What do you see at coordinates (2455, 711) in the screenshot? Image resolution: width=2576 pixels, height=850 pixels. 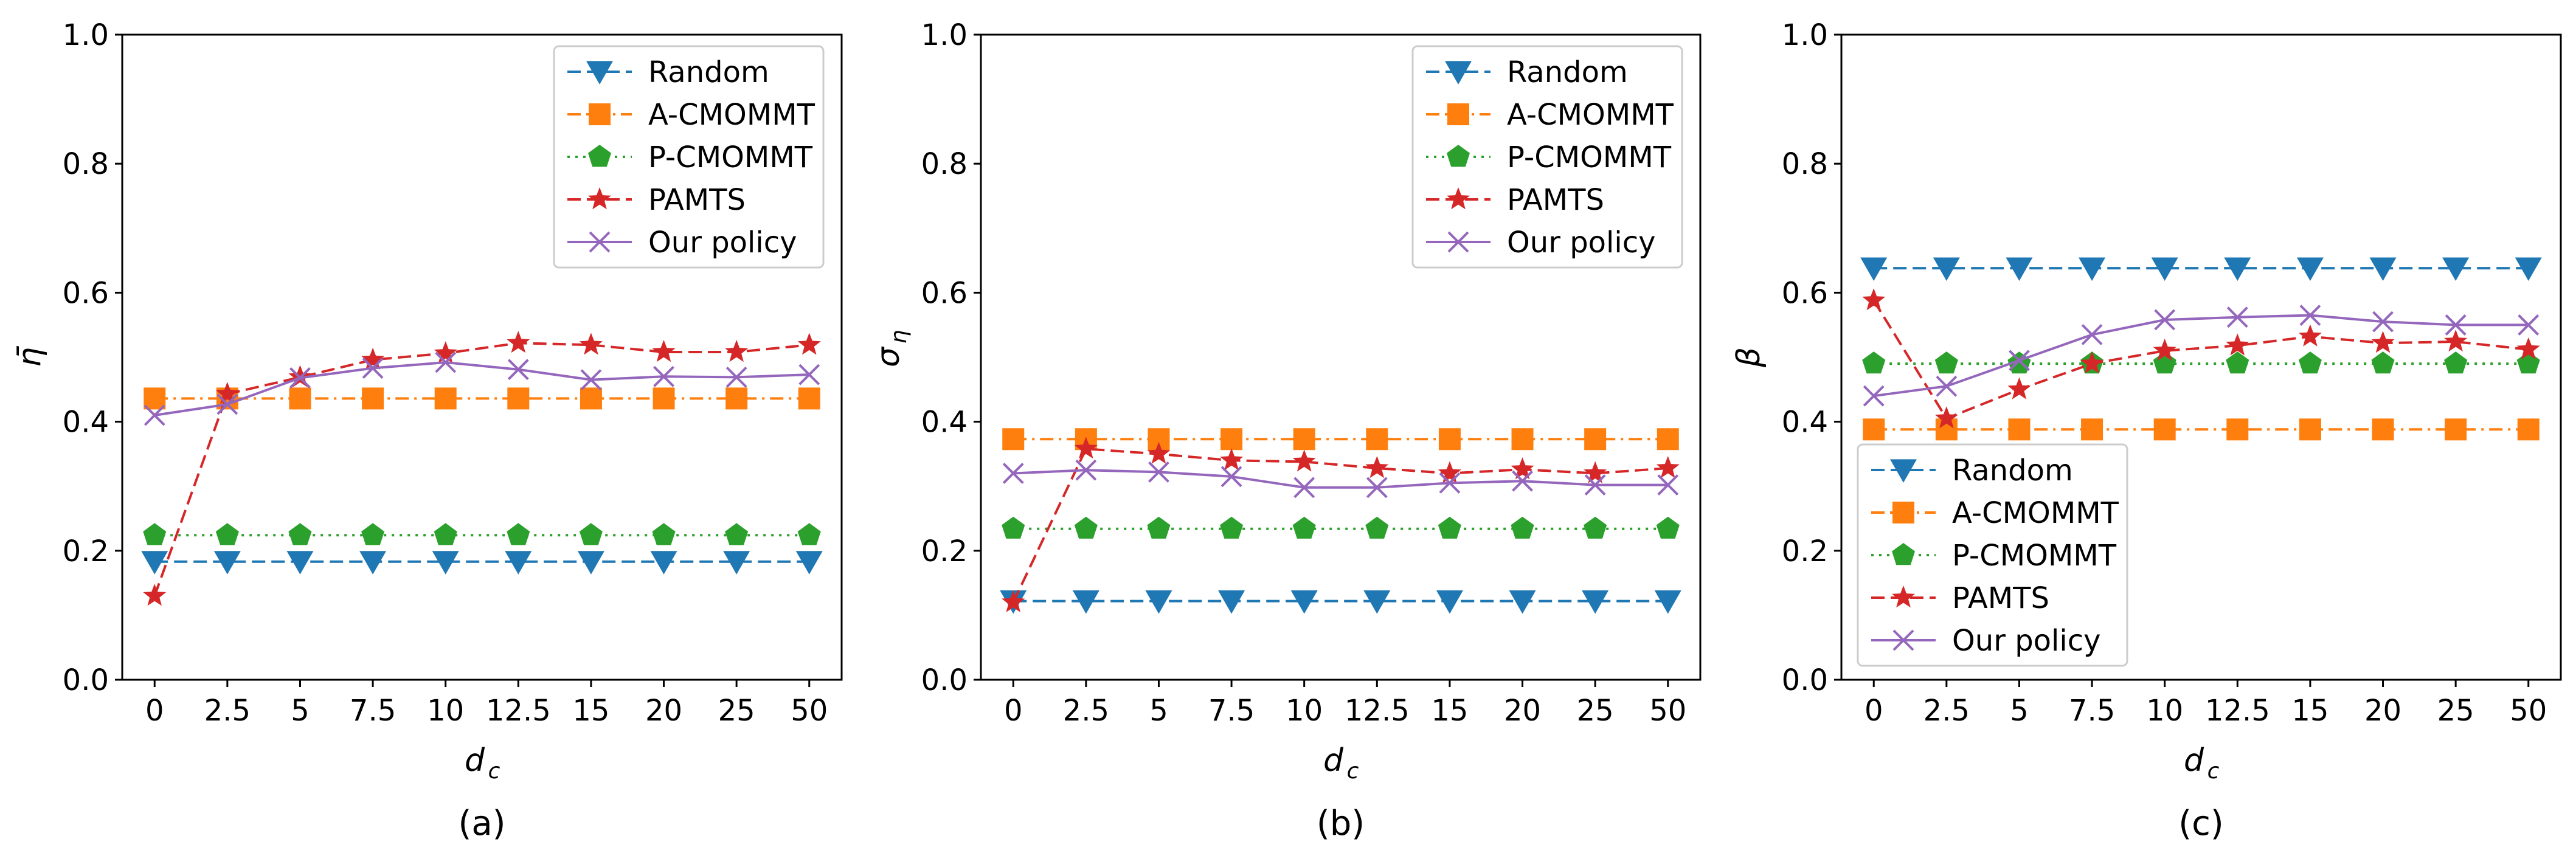 I see `x-tick-label: 25` at bounding box center [2455, 711].